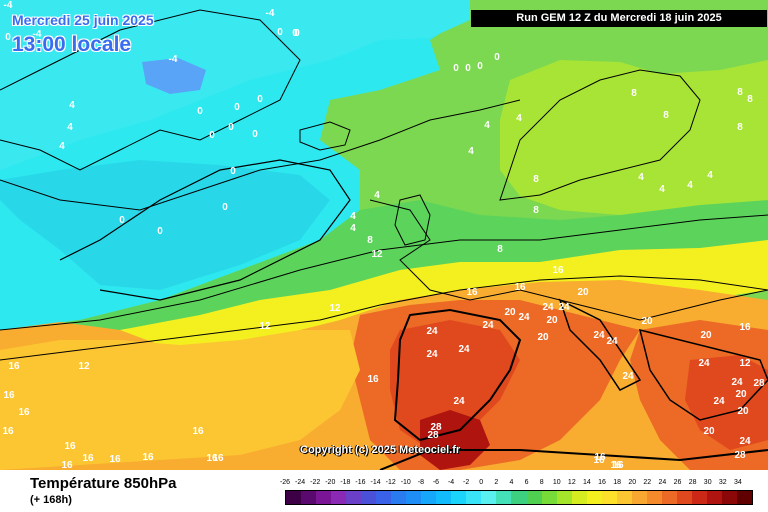 The width and height of the screenshot is (768, 512). Describe the element at coordinates (632, 482) in the screenshot. I see `legend-tick-label: 20` at that location.